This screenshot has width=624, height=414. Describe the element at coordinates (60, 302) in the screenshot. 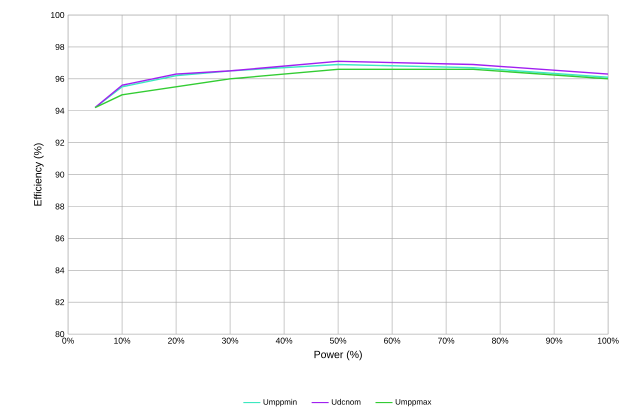

I see `y-tick-label: 82` at that location.